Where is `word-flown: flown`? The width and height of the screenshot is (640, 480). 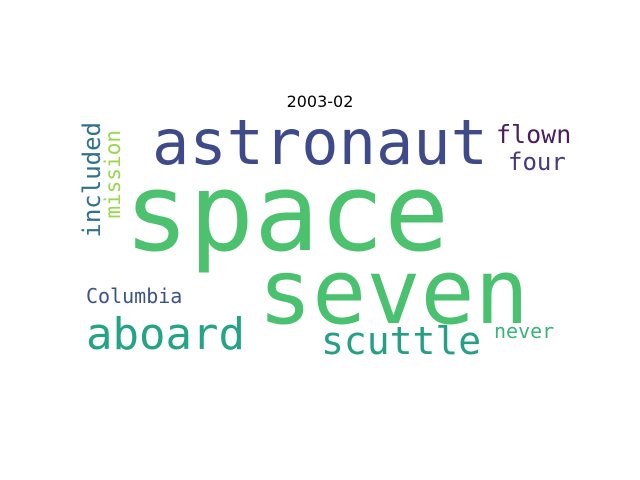
word-flown: flown is located at coordinates (534, 134).